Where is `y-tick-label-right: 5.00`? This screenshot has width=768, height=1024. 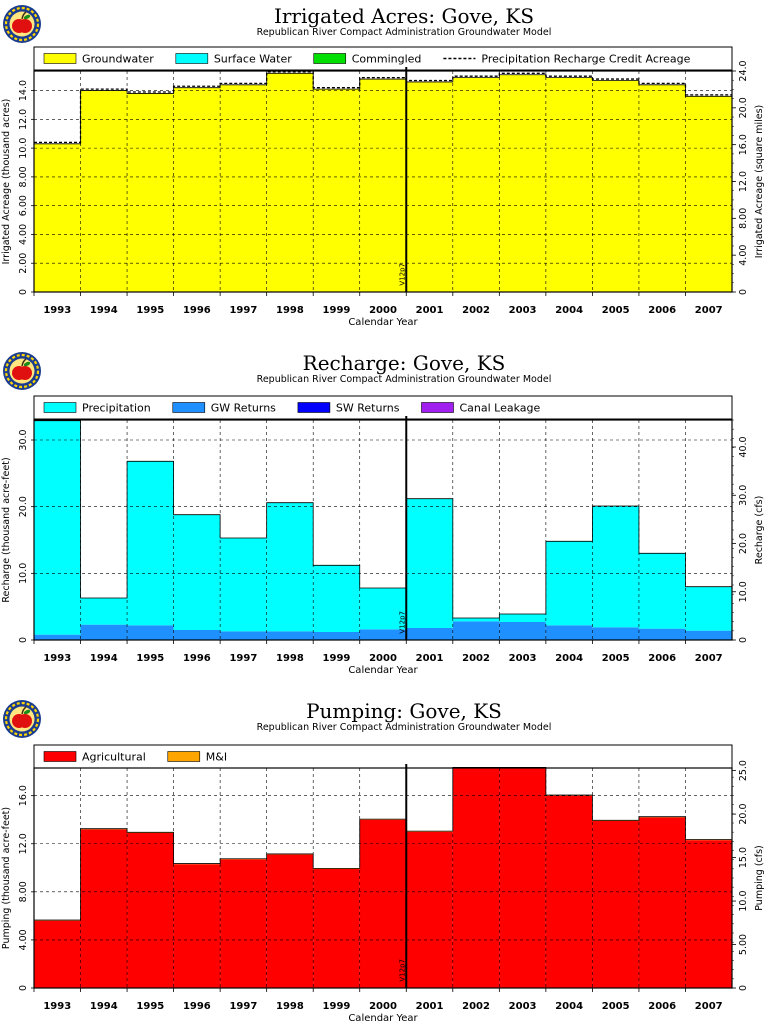
y-tick-label-right: 5.00 is located at coordinates (743, 944).